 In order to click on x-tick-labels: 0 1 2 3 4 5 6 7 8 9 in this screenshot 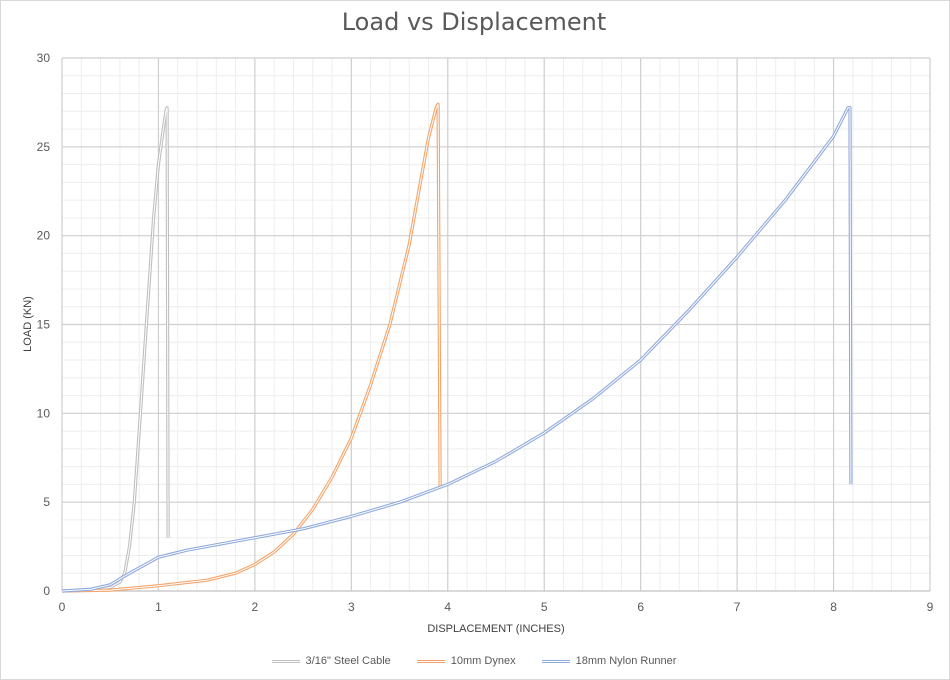, I will do `click(496, 607)`.